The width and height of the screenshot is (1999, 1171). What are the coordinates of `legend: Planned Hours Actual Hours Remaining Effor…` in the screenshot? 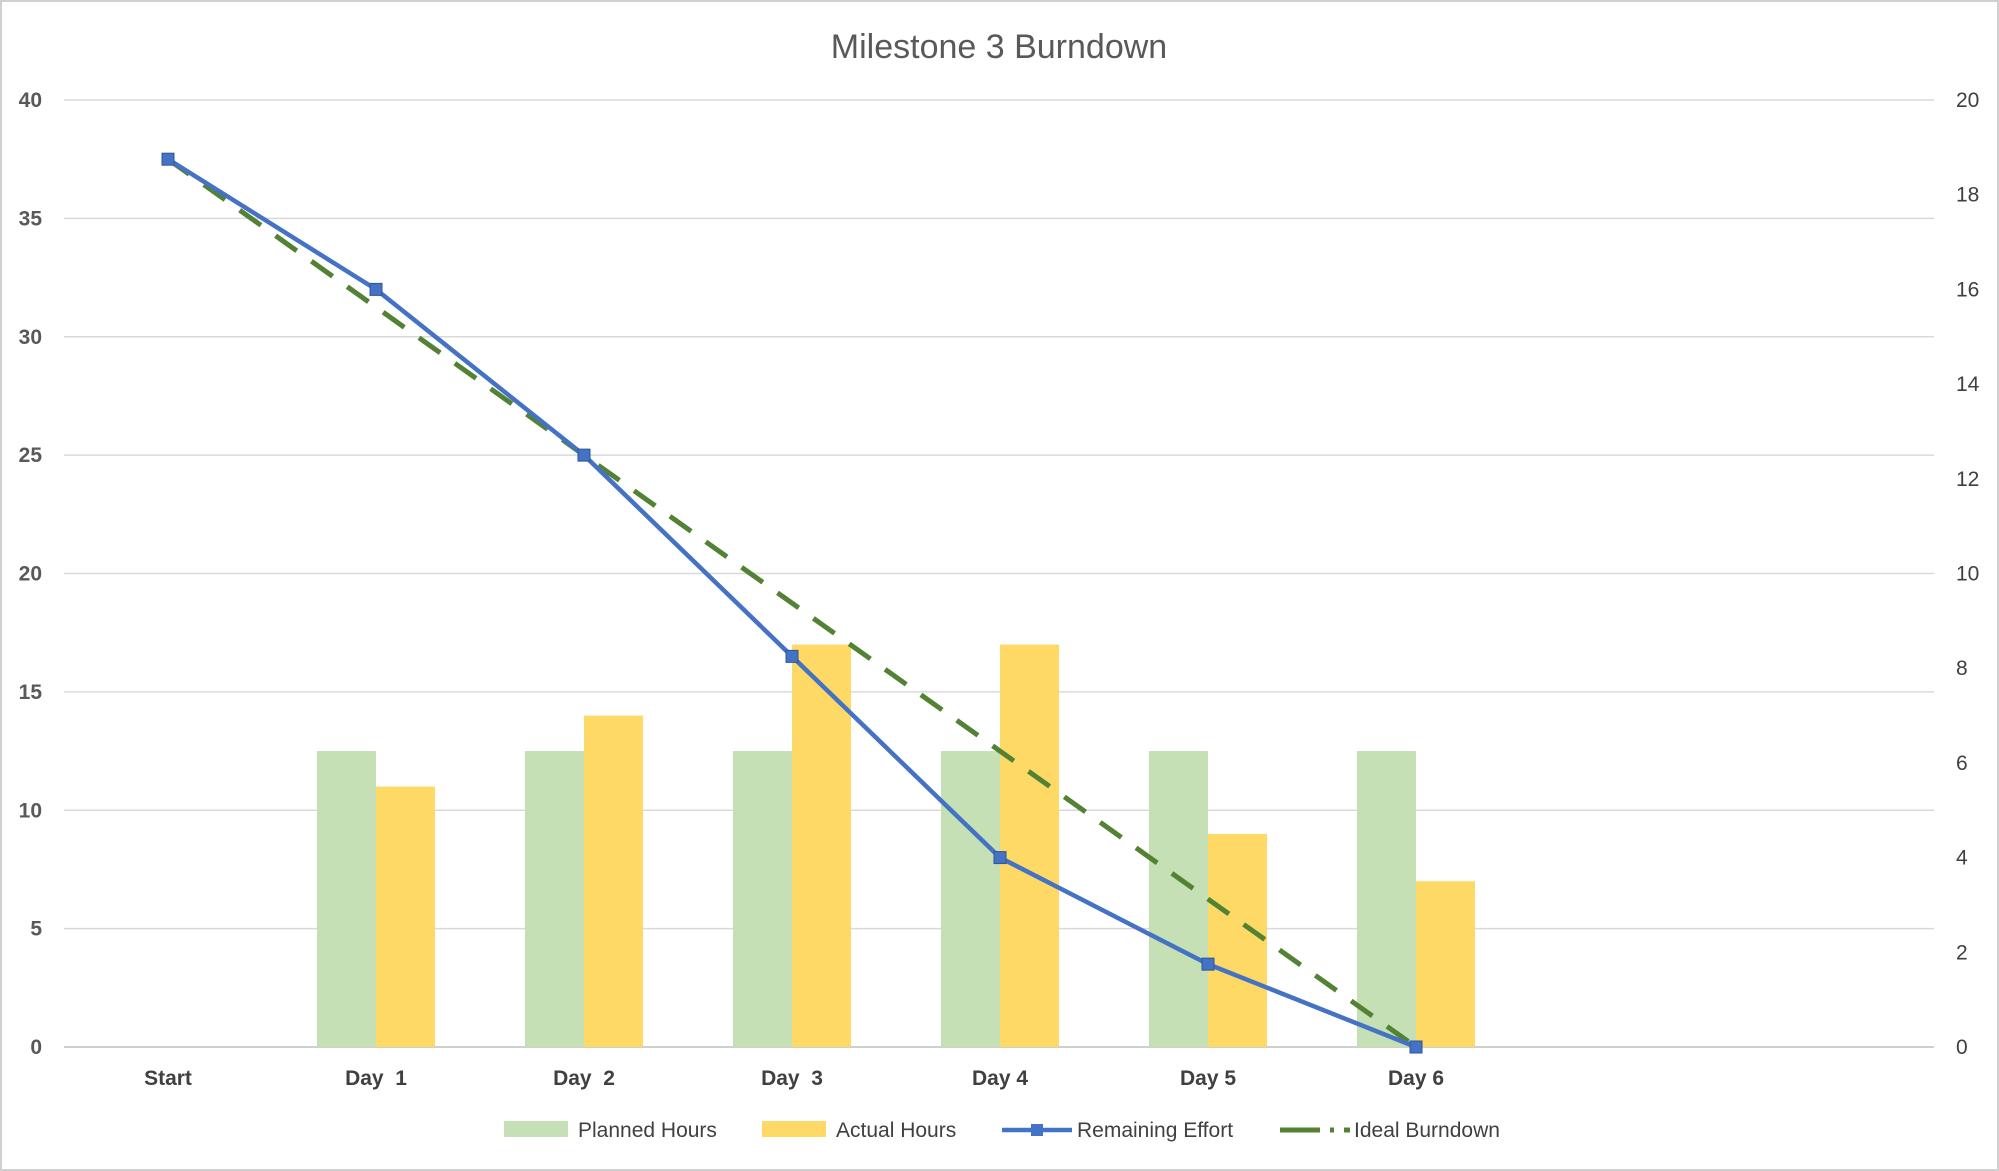 It's located at (1002, 1130).